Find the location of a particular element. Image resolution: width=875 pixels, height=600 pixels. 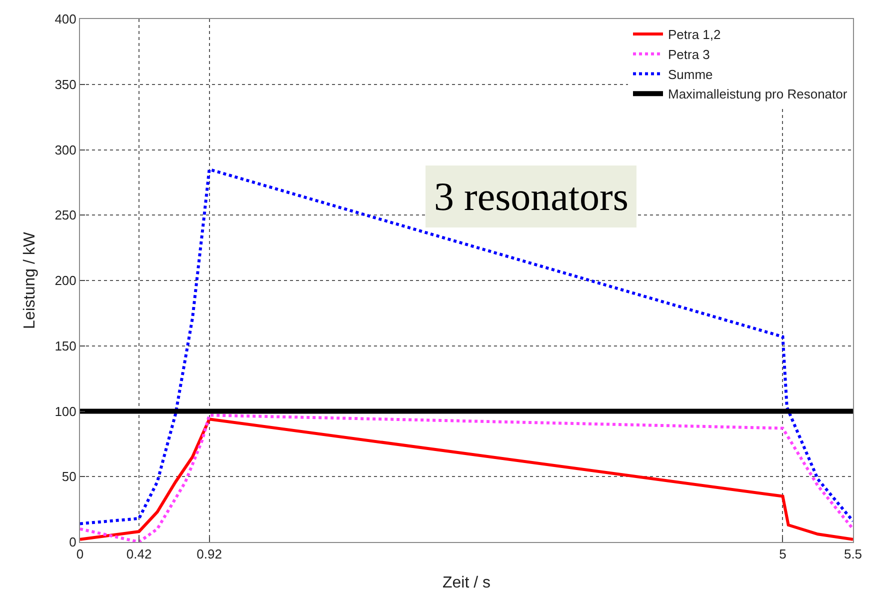

x-tick-label: 5 is located at coordinates (782, 554).